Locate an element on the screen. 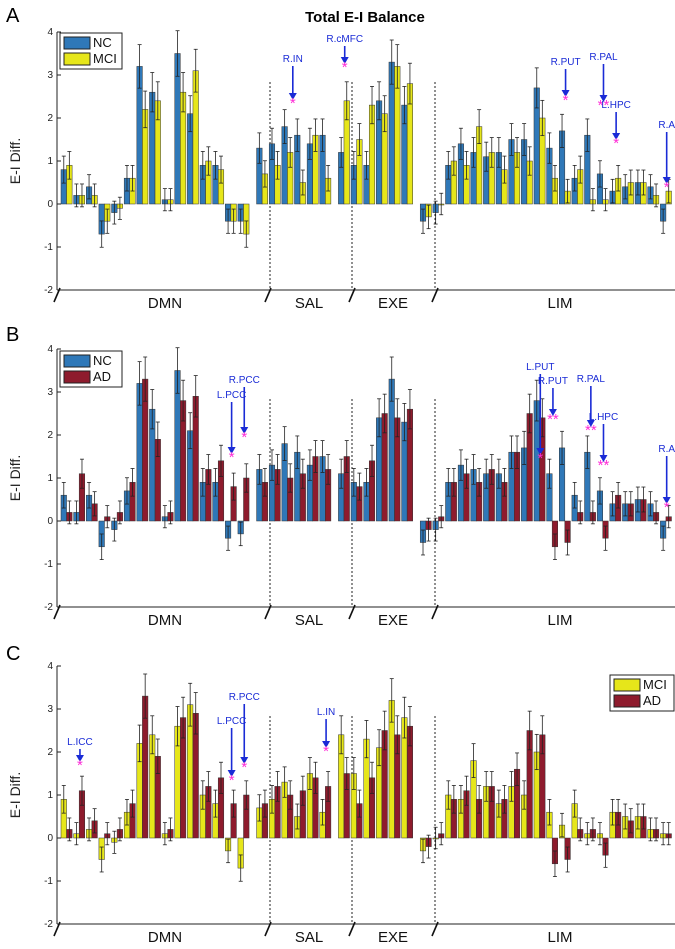 The height and width of the screenshot is (949, 675). panel-letter: A is located at coordinates (13, 16).